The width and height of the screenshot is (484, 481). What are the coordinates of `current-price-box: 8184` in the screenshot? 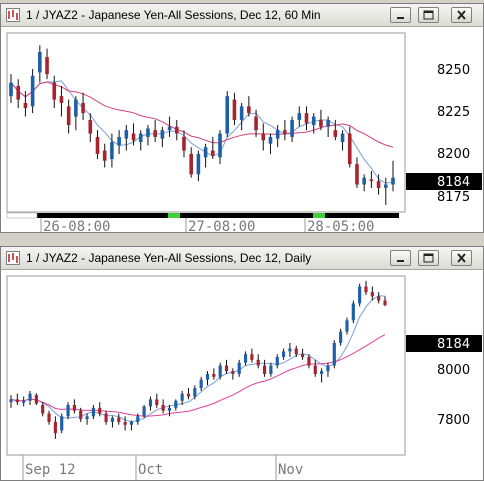 It's located at (444, 181).